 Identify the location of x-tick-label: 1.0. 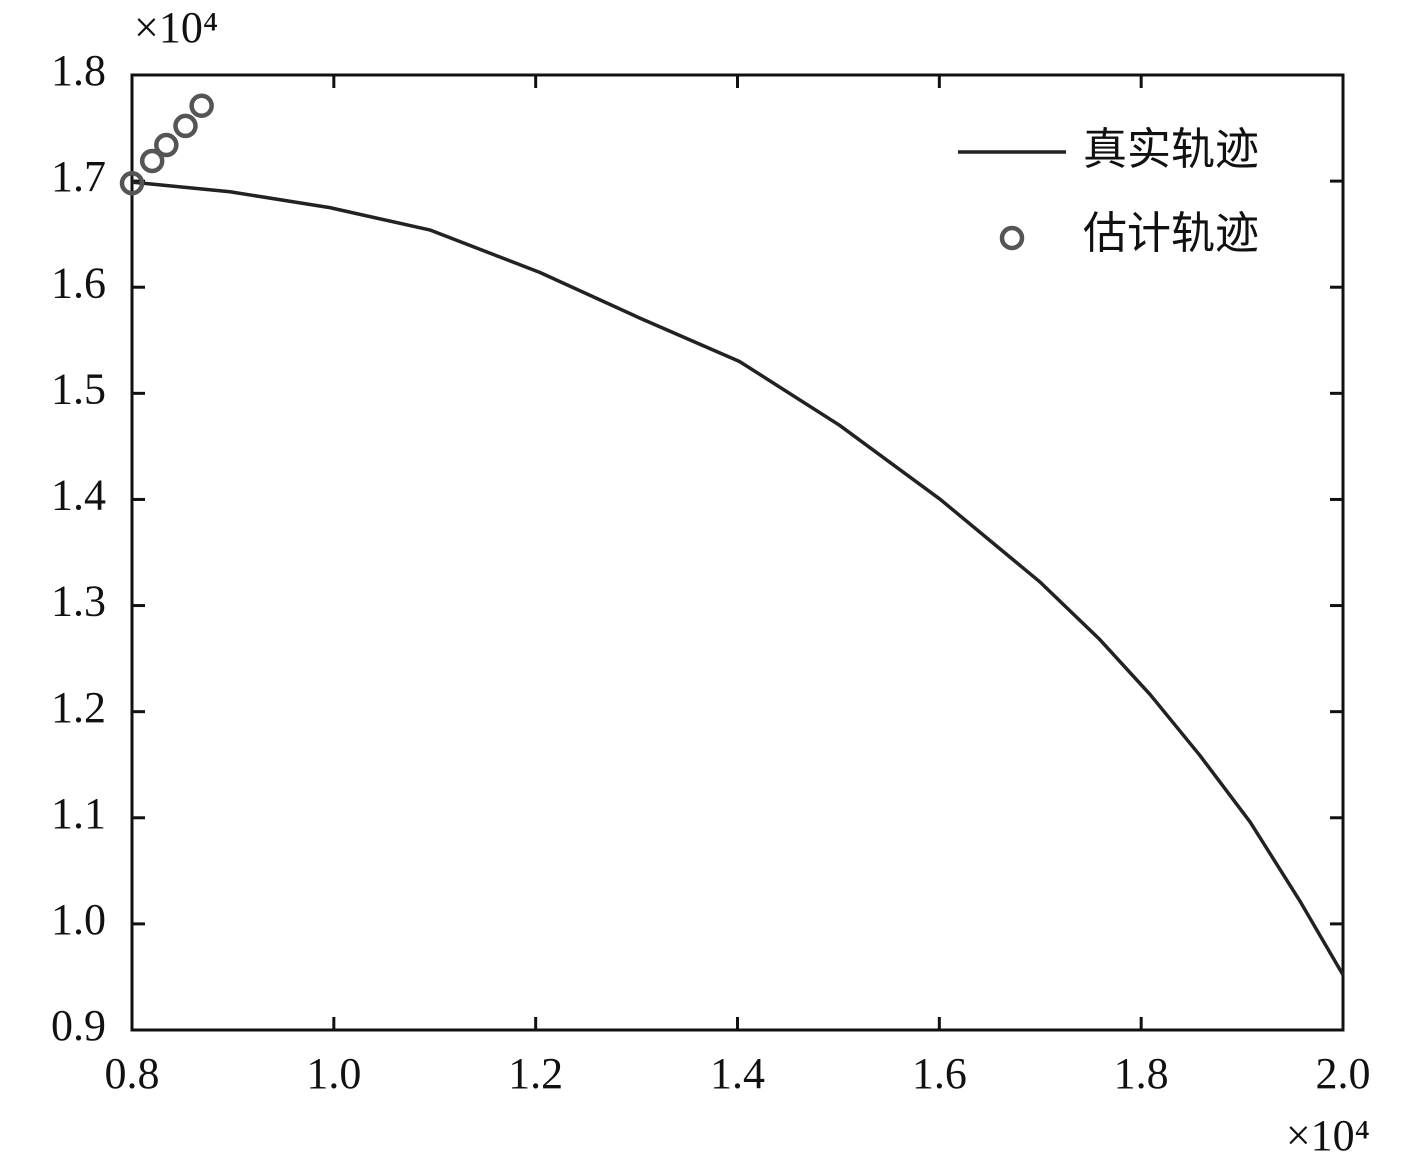
(333, 1073).